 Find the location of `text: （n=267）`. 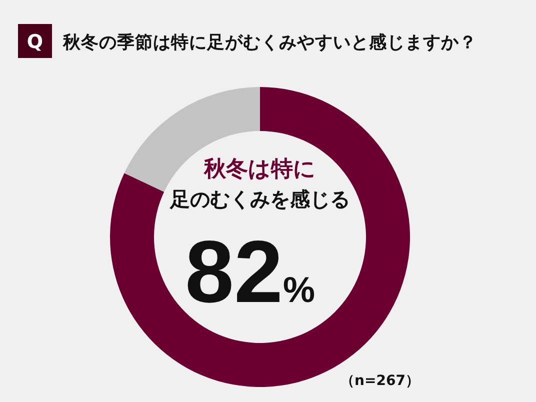

text: （n=267） is located at coordinates (380, 381).